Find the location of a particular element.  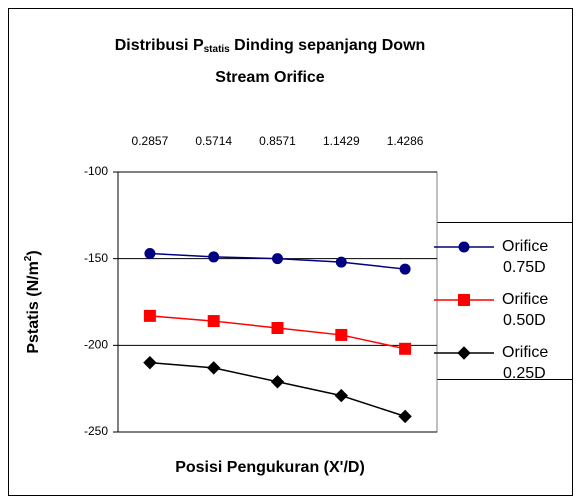

chart-title: Stream Orifice is located at coordinates (269, 77).